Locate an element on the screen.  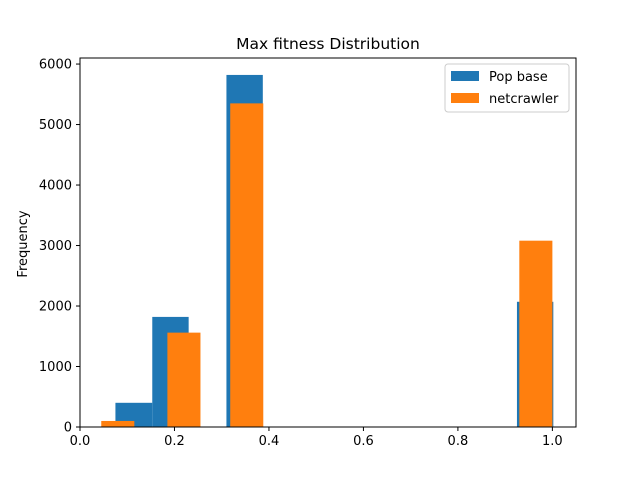
x-tick-label: 0.2 is located at coordinates (174, 441).